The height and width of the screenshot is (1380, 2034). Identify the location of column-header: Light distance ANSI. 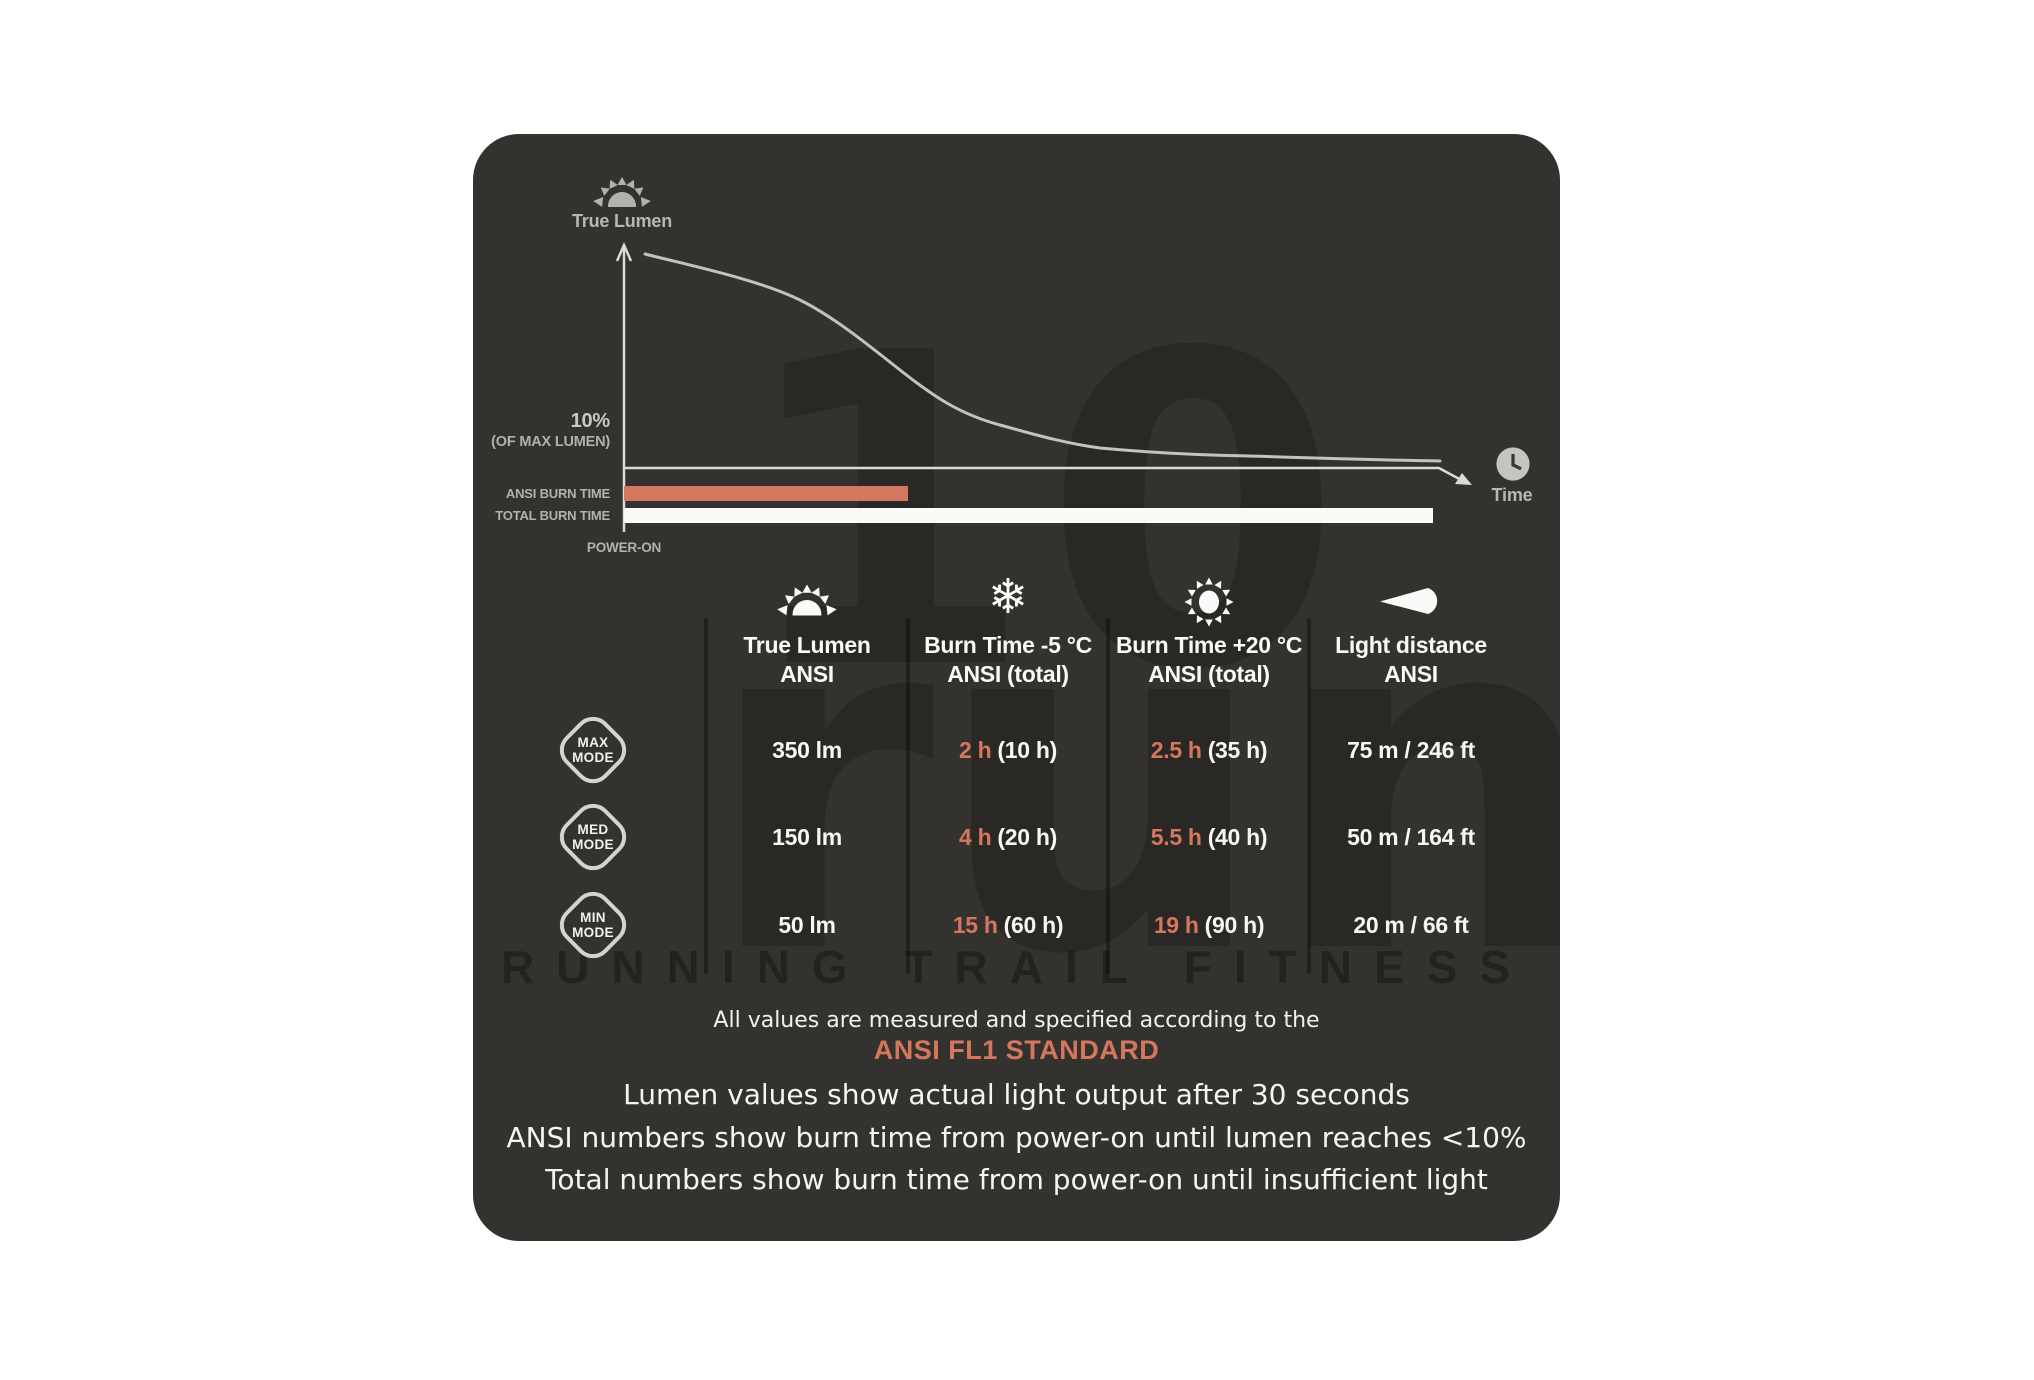
(1411, 660).